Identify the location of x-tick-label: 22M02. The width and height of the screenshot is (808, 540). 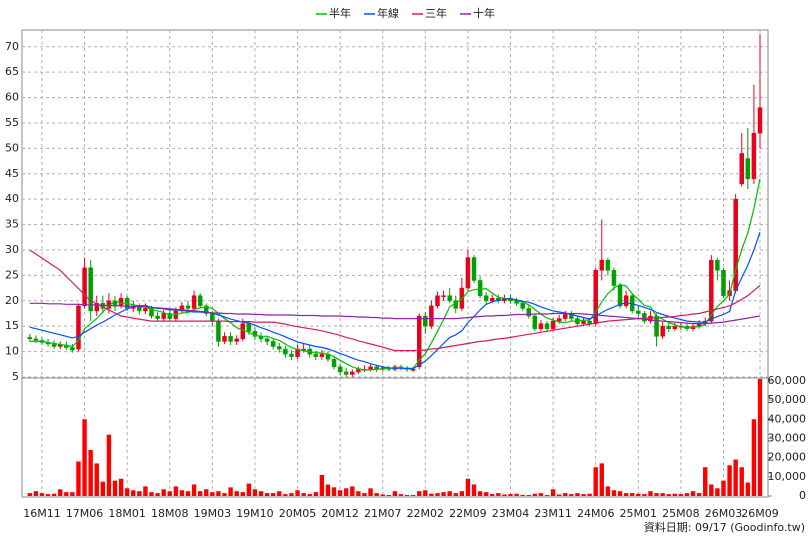
(426, 513).